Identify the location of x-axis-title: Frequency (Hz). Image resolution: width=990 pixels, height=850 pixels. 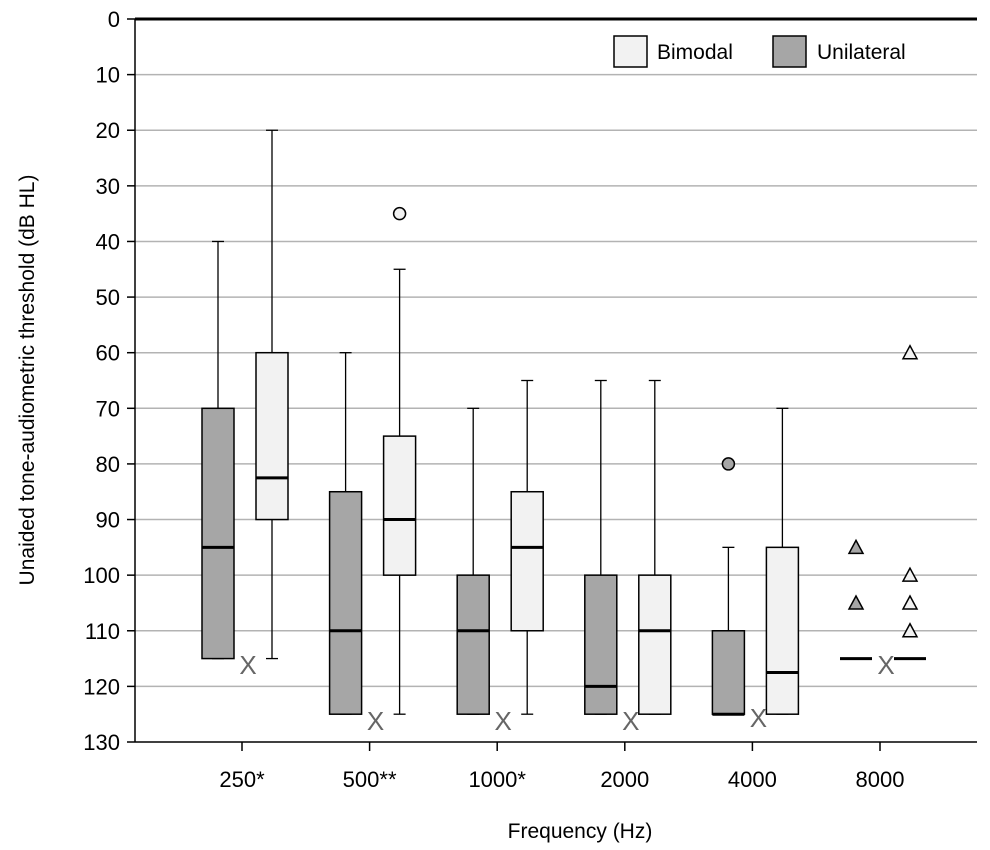
(580, 831).